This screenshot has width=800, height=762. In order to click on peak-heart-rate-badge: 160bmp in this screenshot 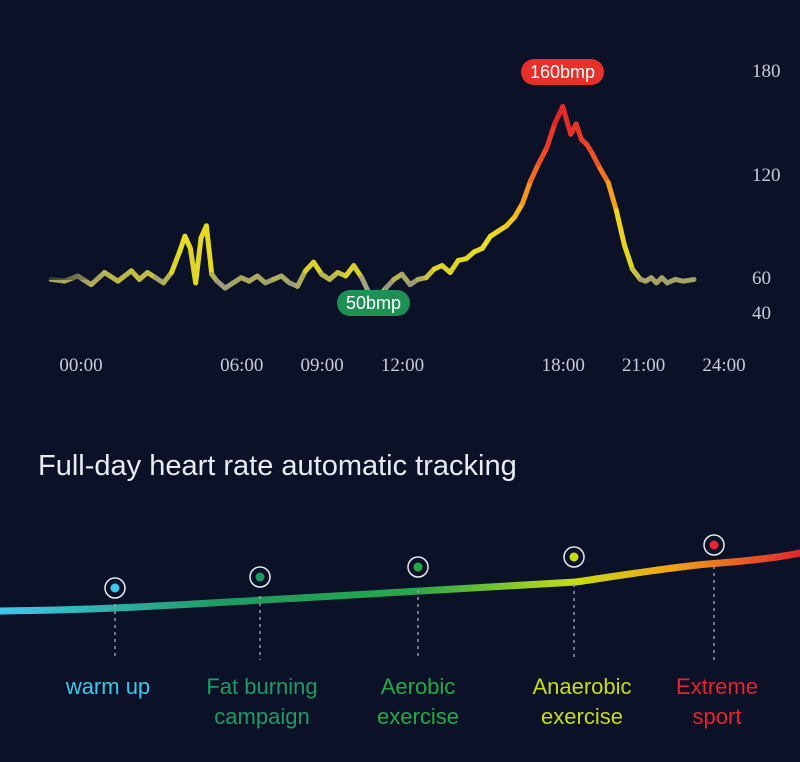, I will do `click(563, 72)`.